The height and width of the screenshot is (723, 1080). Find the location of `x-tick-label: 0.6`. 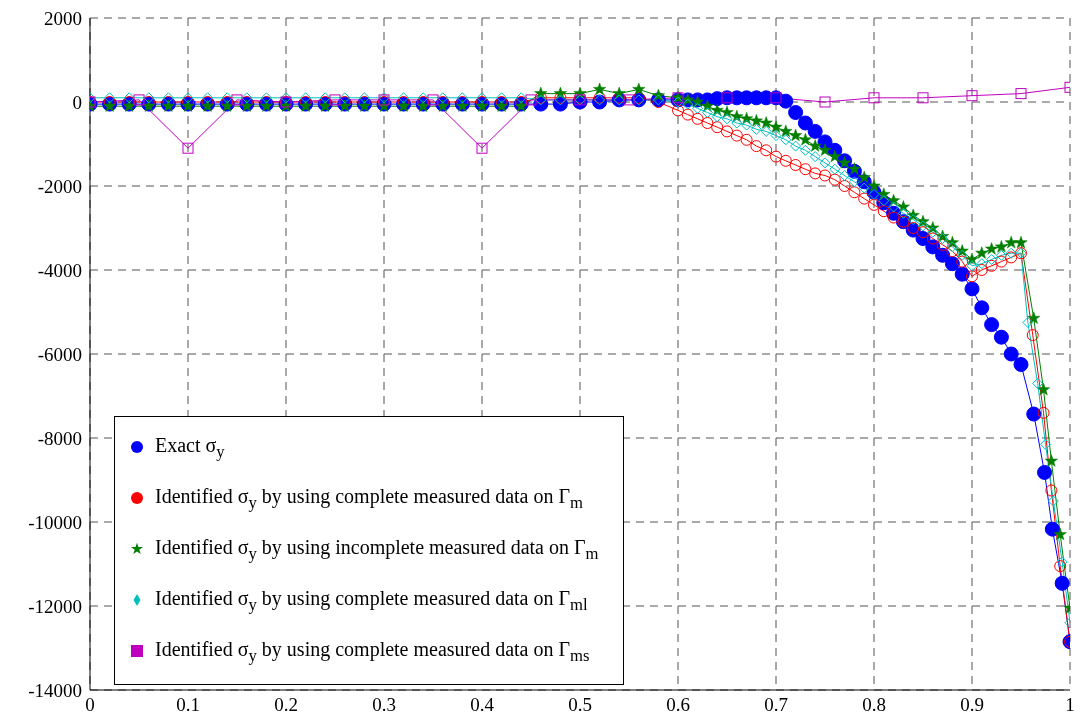

x-tick-label: 0.6 is located at coordinates (678, 705).